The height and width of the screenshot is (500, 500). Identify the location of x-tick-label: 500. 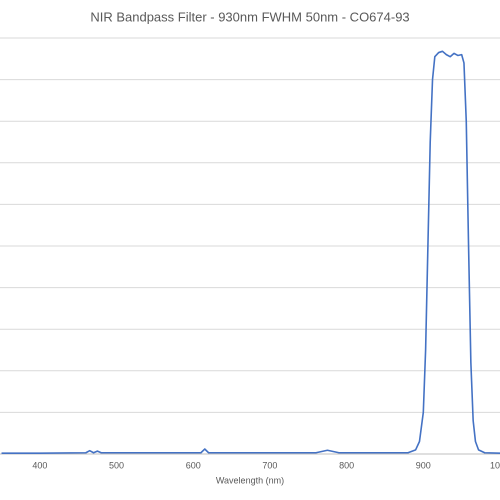
(116, 465).